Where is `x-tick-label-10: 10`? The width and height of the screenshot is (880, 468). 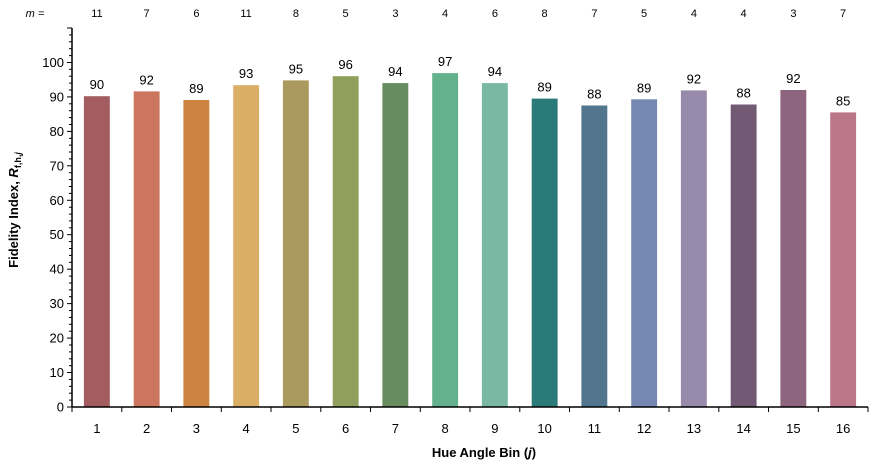 x-tick-label-10: 10 is located at coordinates (544, 428).